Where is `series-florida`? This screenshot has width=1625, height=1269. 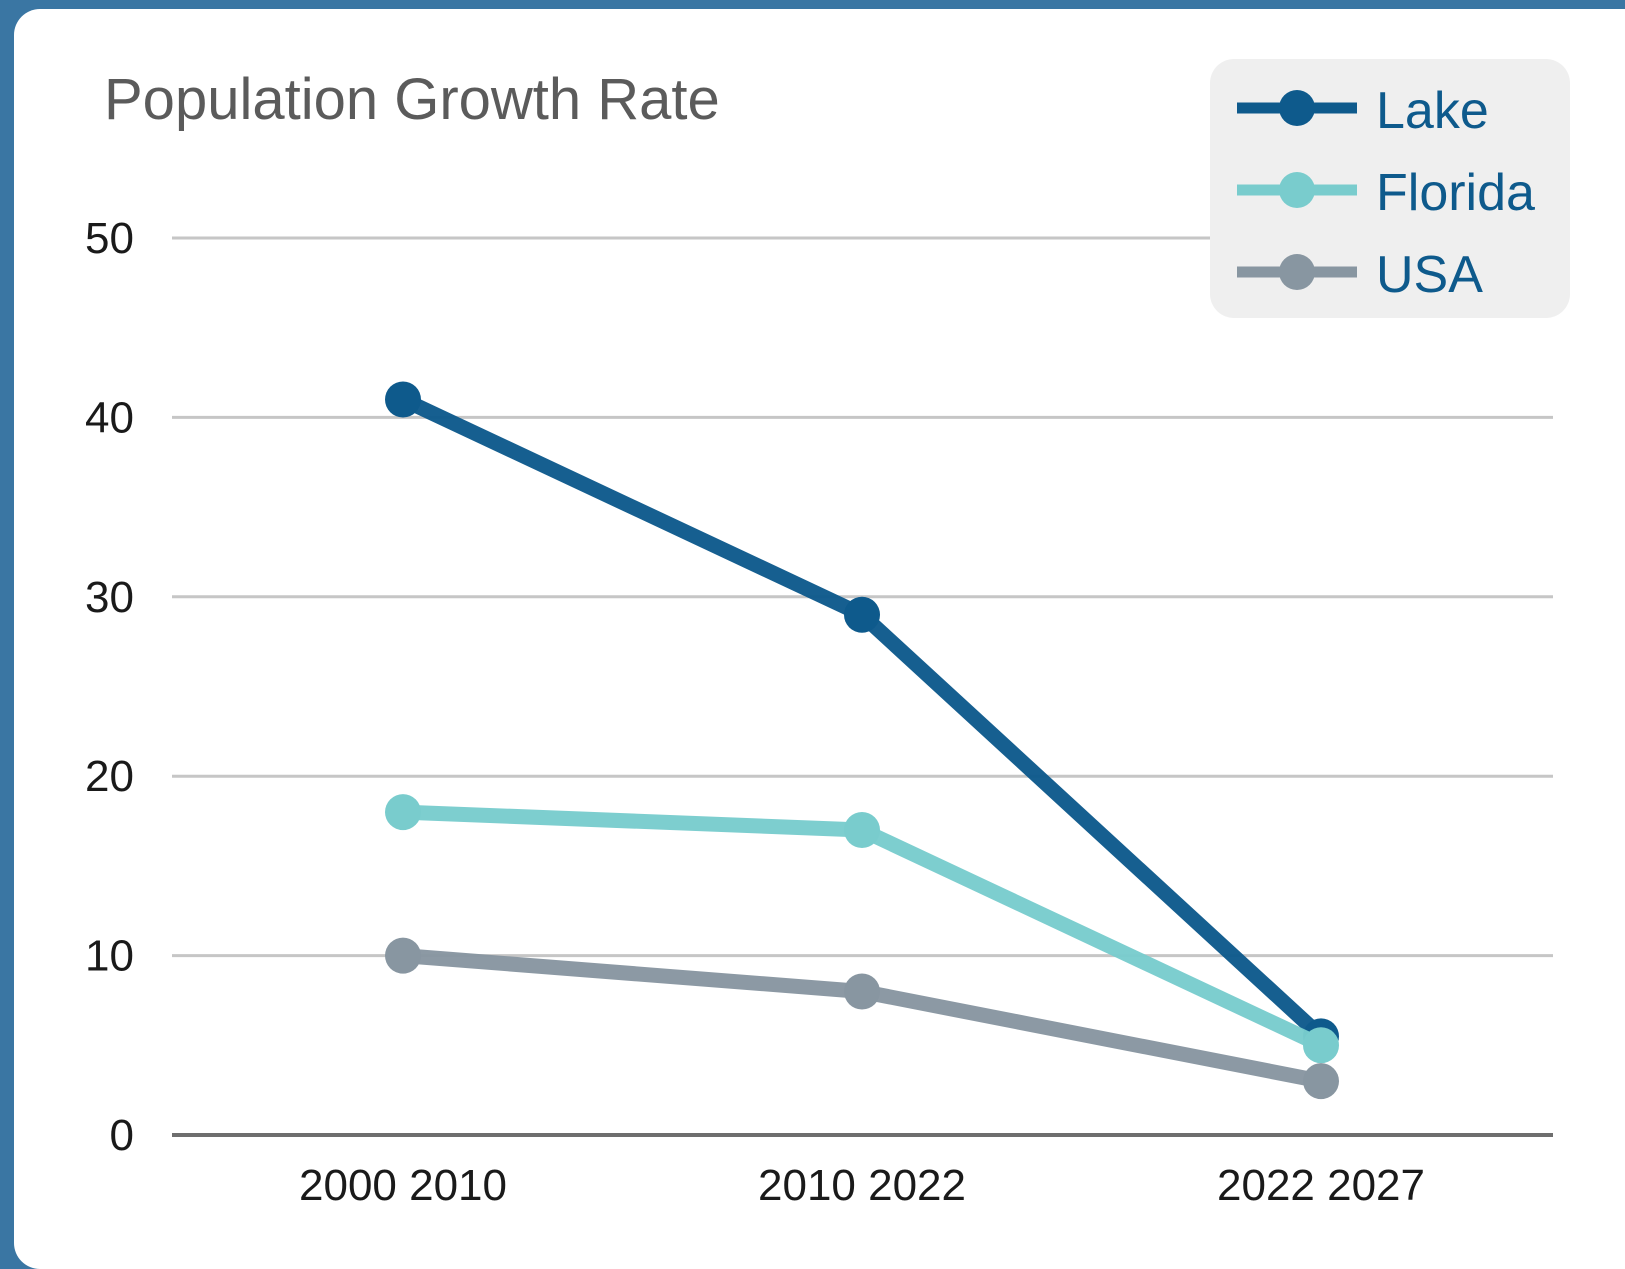
series-florida is located at coordinates (862, 929).